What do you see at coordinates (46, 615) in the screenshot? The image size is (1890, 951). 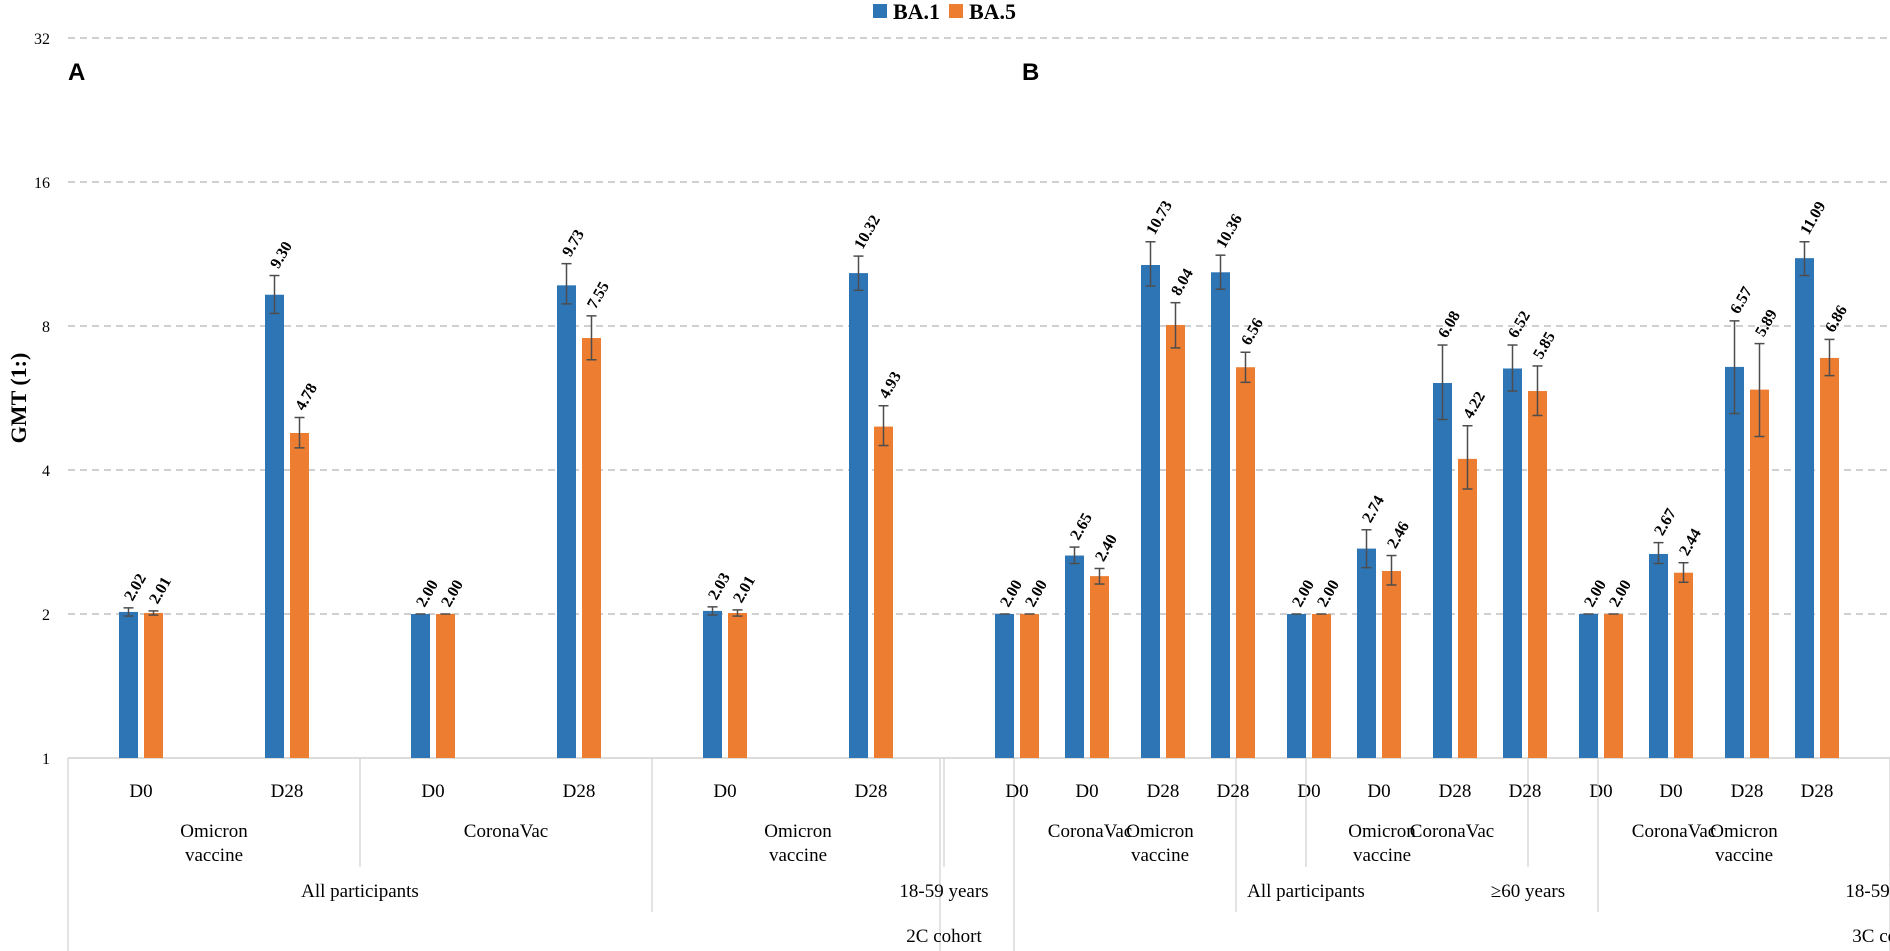 I see `y-tick-label: 2` at bounding box center [46, 615].